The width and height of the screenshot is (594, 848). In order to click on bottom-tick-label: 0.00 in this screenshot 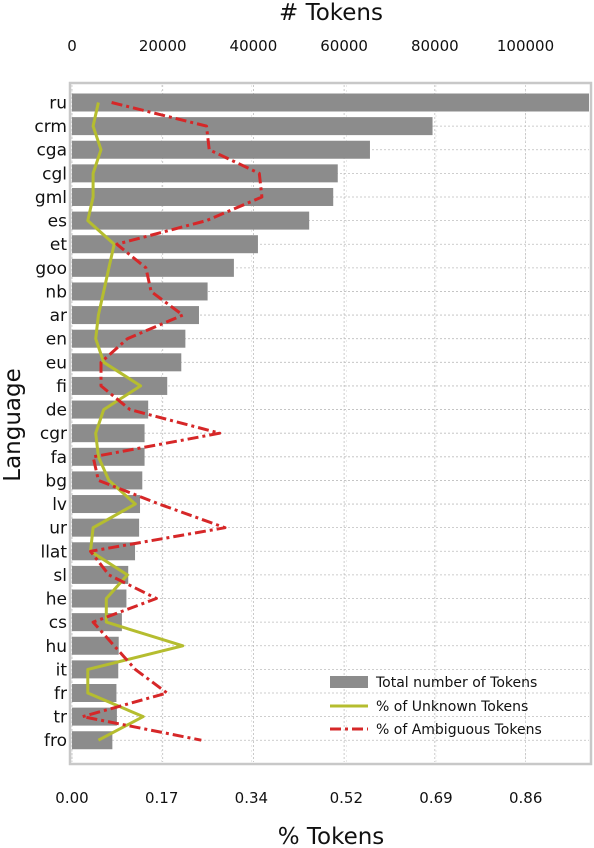, I will do `click(71, 798)`.